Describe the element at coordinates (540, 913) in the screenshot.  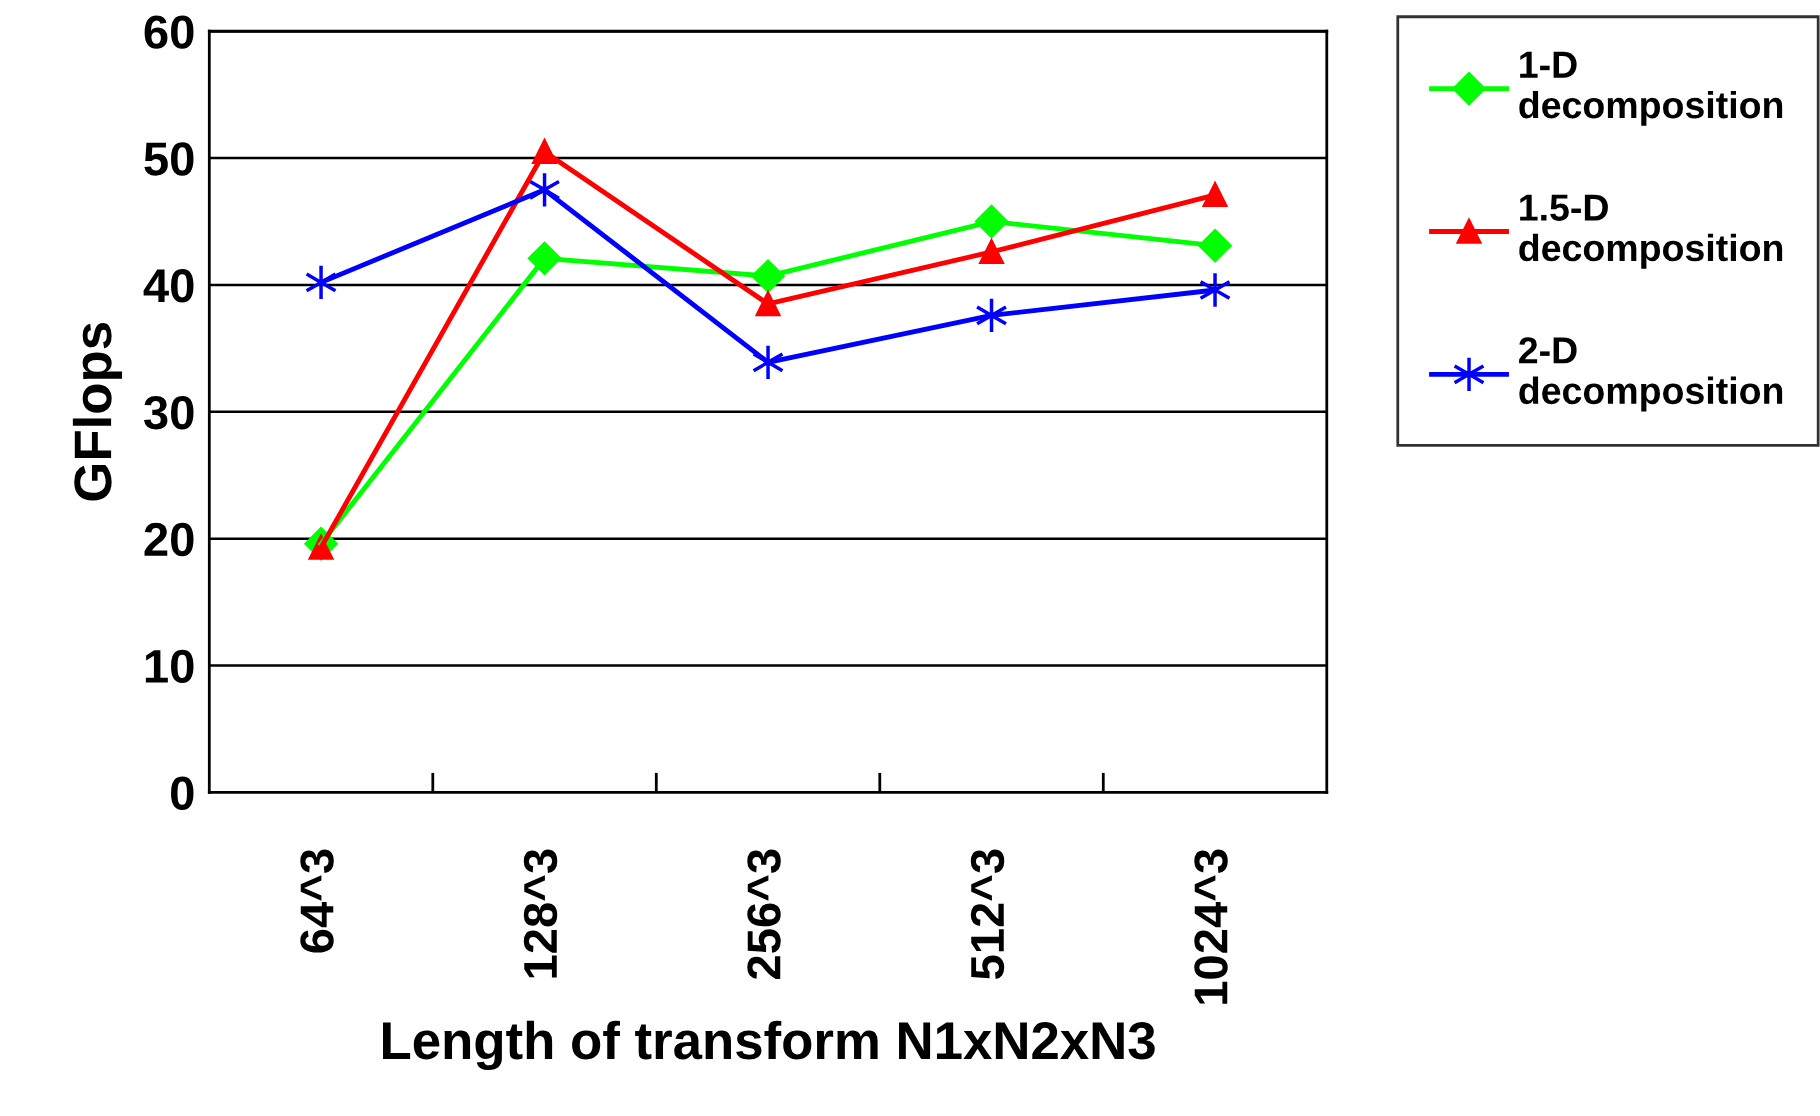
I see `x-tick-label: 128^3` at that location.